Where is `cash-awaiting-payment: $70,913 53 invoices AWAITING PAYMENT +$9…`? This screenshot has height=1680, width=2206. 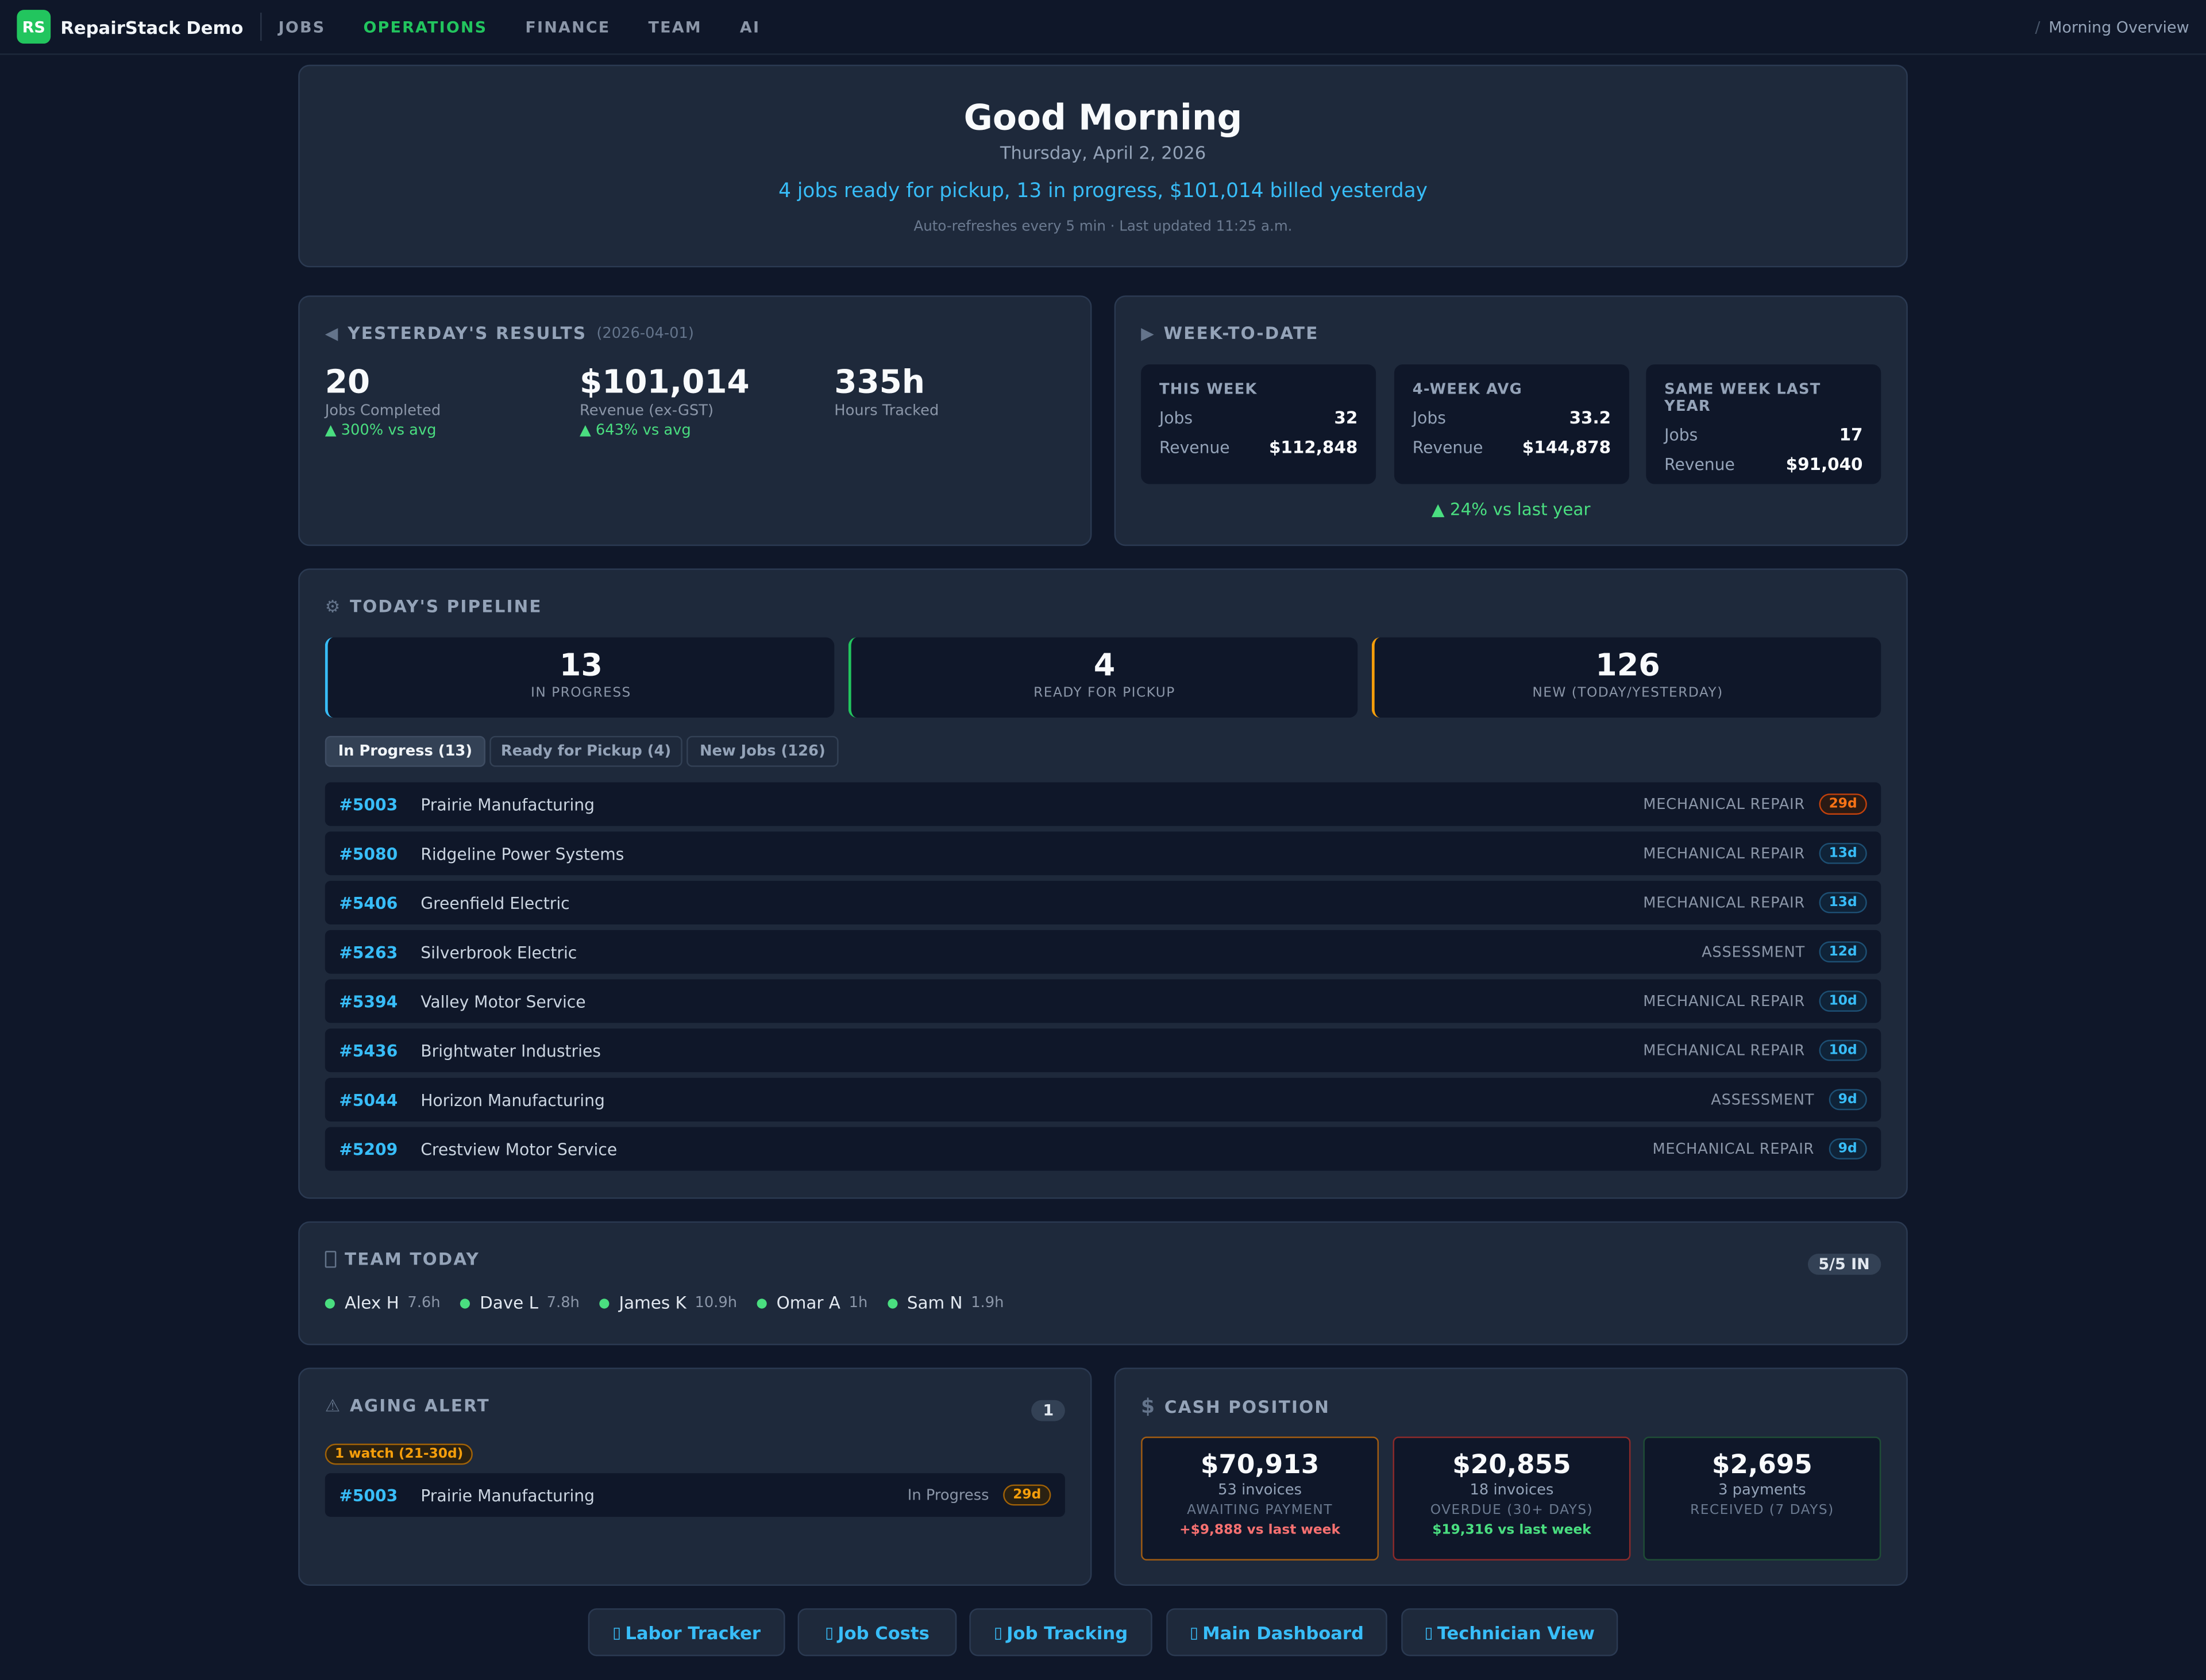
cash-awaiting-payment: $70,913 53 invoices AWAITING PAYMENT +$9… is located at coordinates (1260, 1498).